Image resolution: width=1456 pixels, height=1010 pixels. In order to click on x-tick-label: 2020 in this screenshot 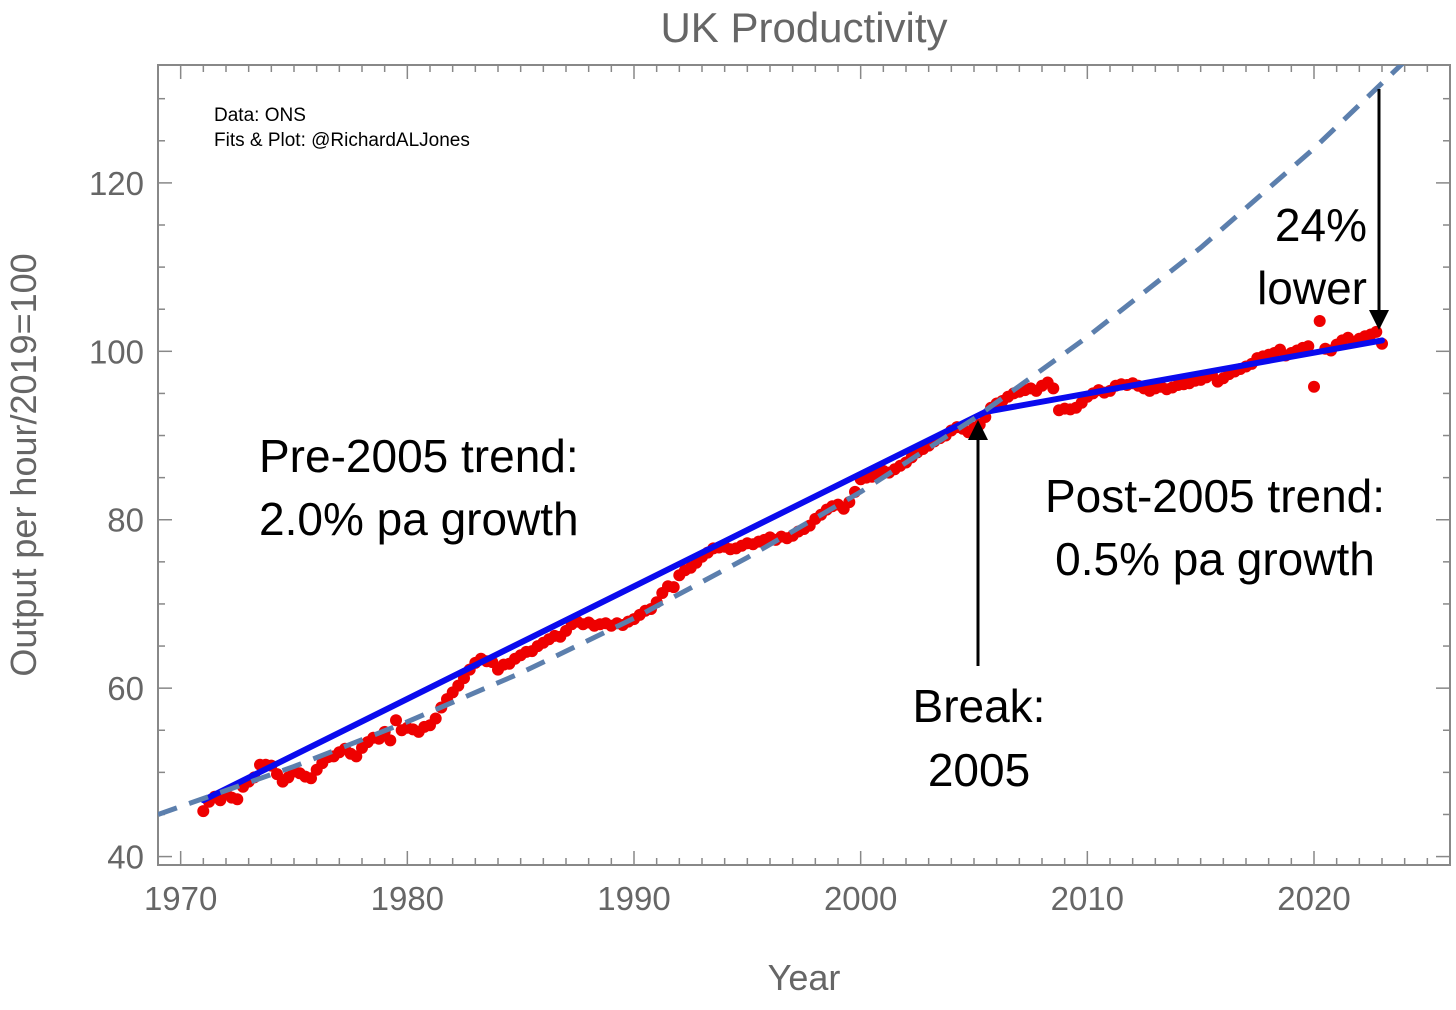, I will do `click(1313, 898)`.